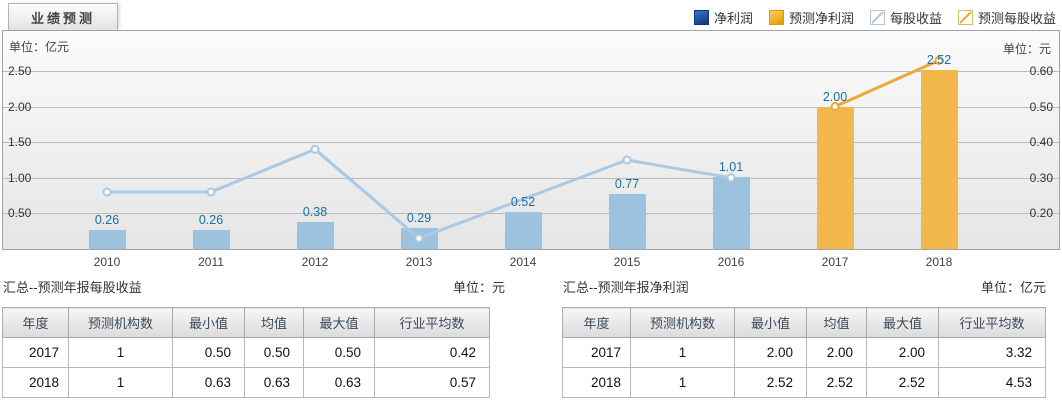 Image resolution: width=1062 pixels, height=402 pixels. I want to click on legend-item: 每股收益, so click(905, 17).